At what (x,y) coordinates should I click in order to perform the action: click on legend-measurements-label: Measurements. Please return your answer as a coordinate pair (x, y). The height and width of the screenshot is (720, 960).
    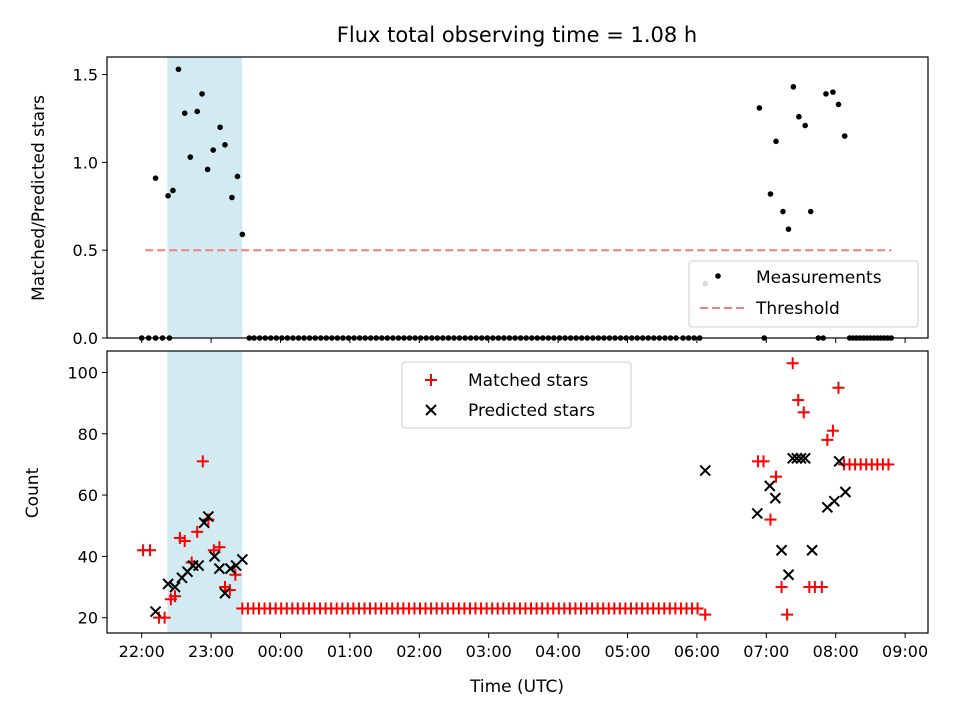
    Looking at the image, I should click on (819, 278).